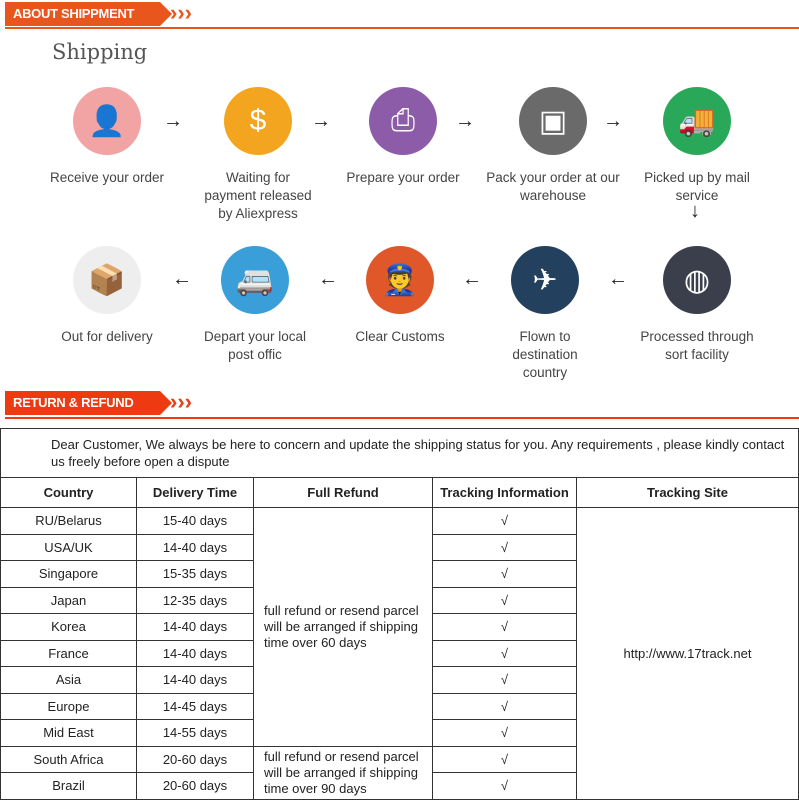  Describe the element at coordinates (504, 492) in the screenshot. I see `header-tracking-info: Tracking Information` at that location.